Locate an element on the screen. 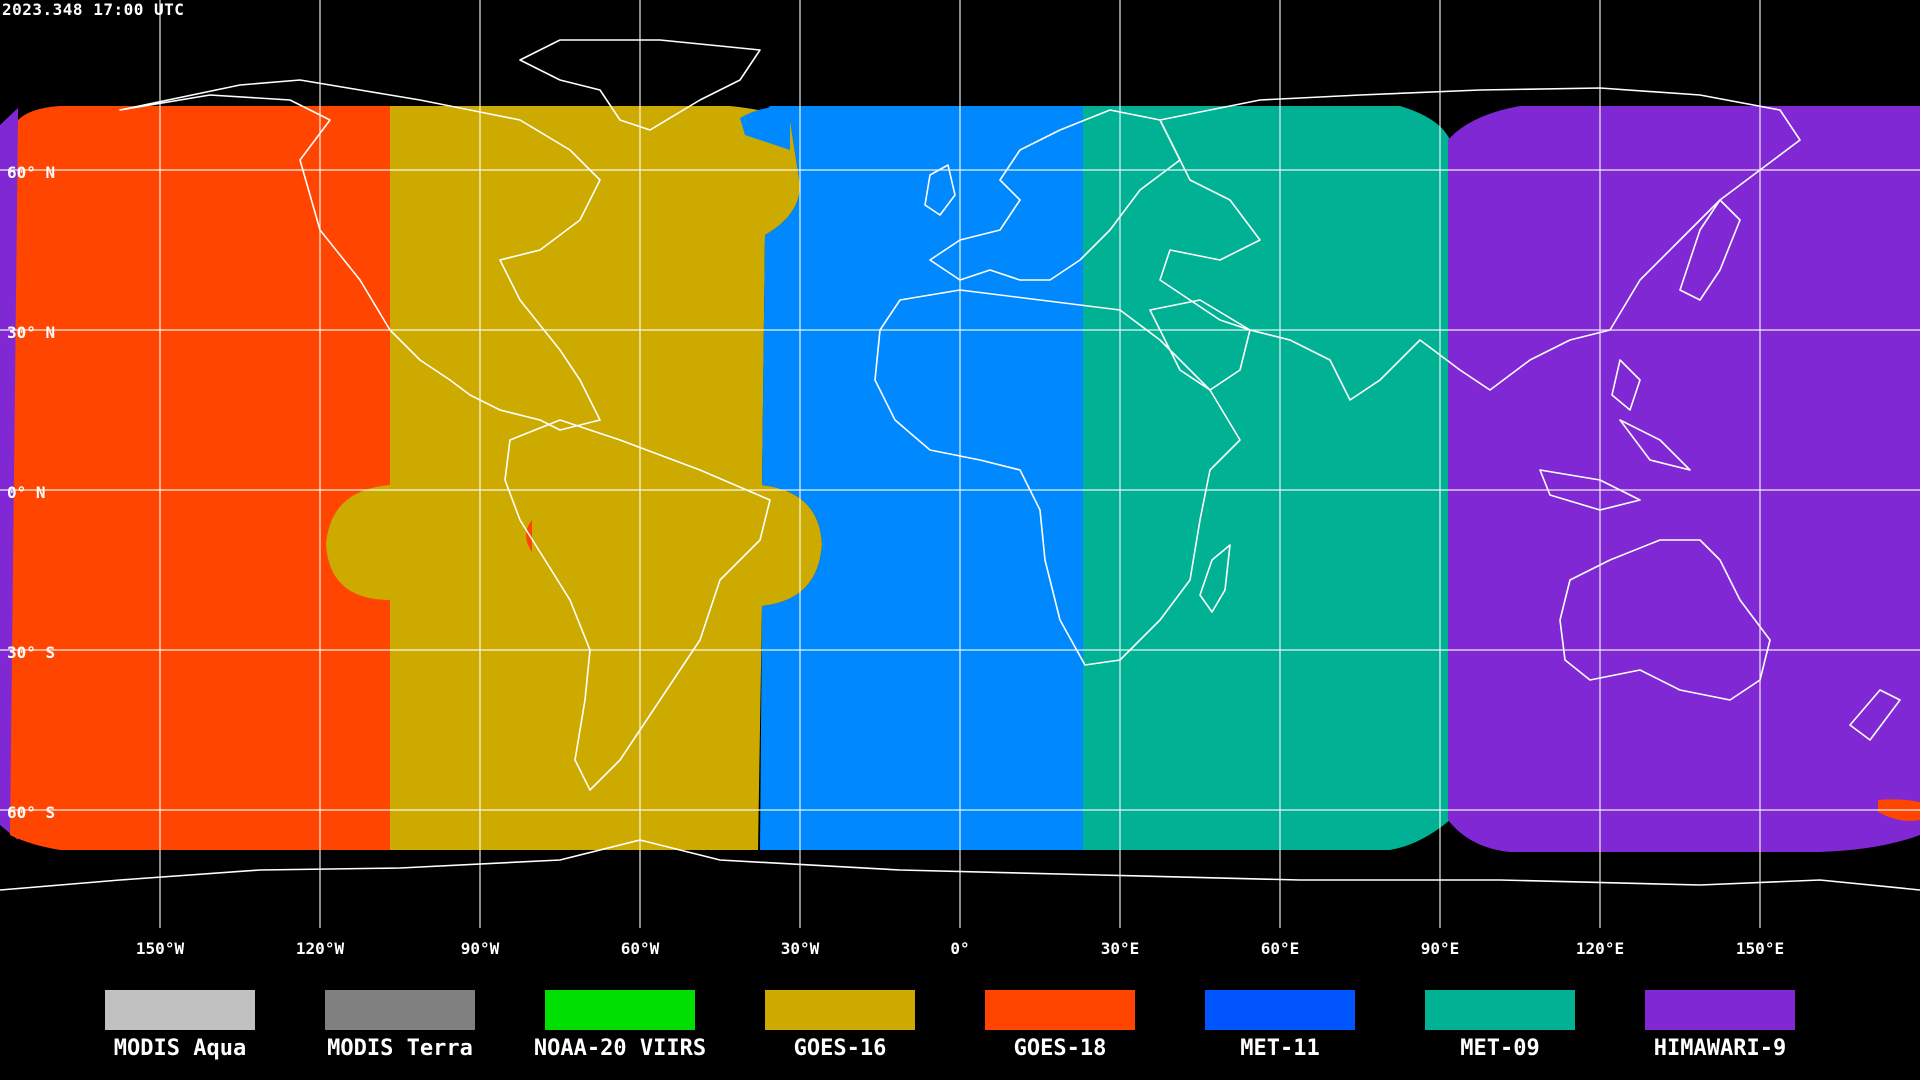  legend-label: MET-11 is located at coordinates (1280, 1048).